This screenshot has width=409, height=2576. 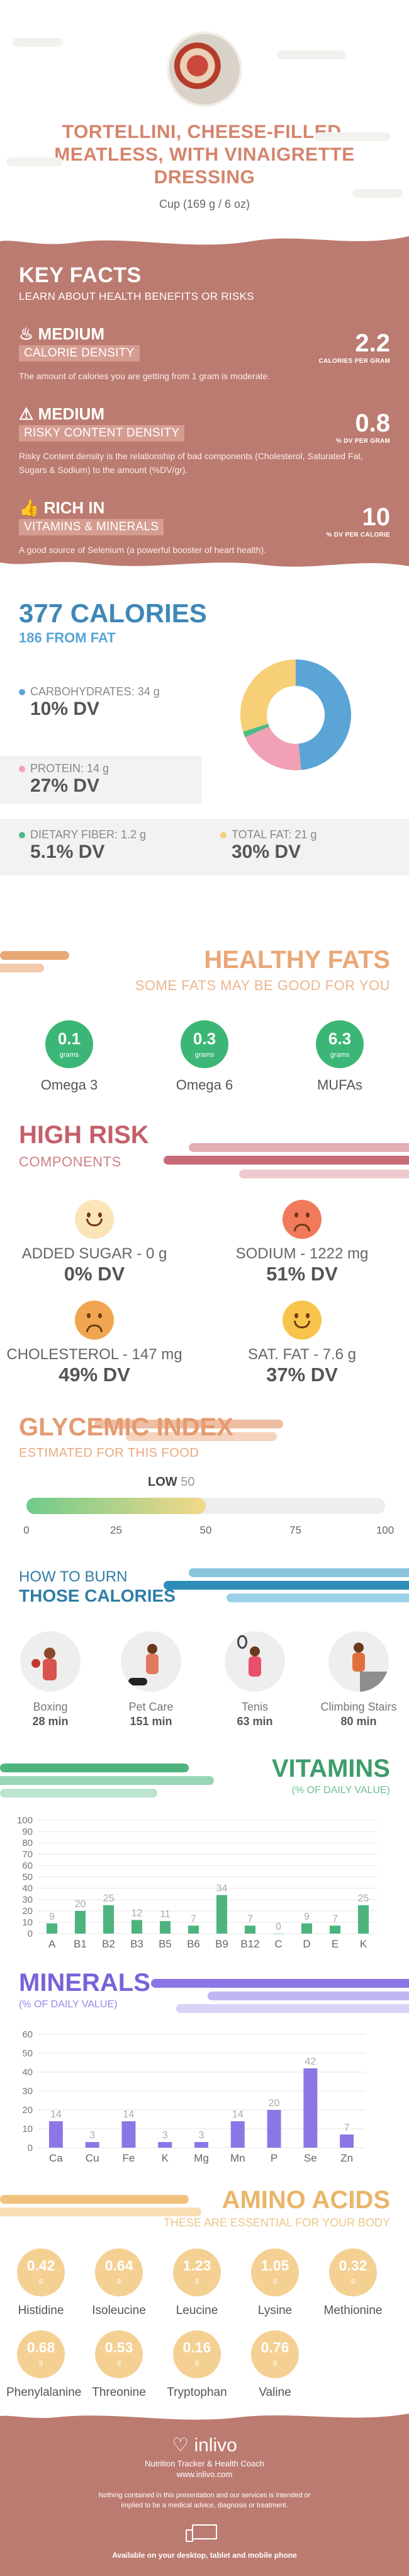 I want to click on amino-value: 0.64, so click(x=119, y=2265).